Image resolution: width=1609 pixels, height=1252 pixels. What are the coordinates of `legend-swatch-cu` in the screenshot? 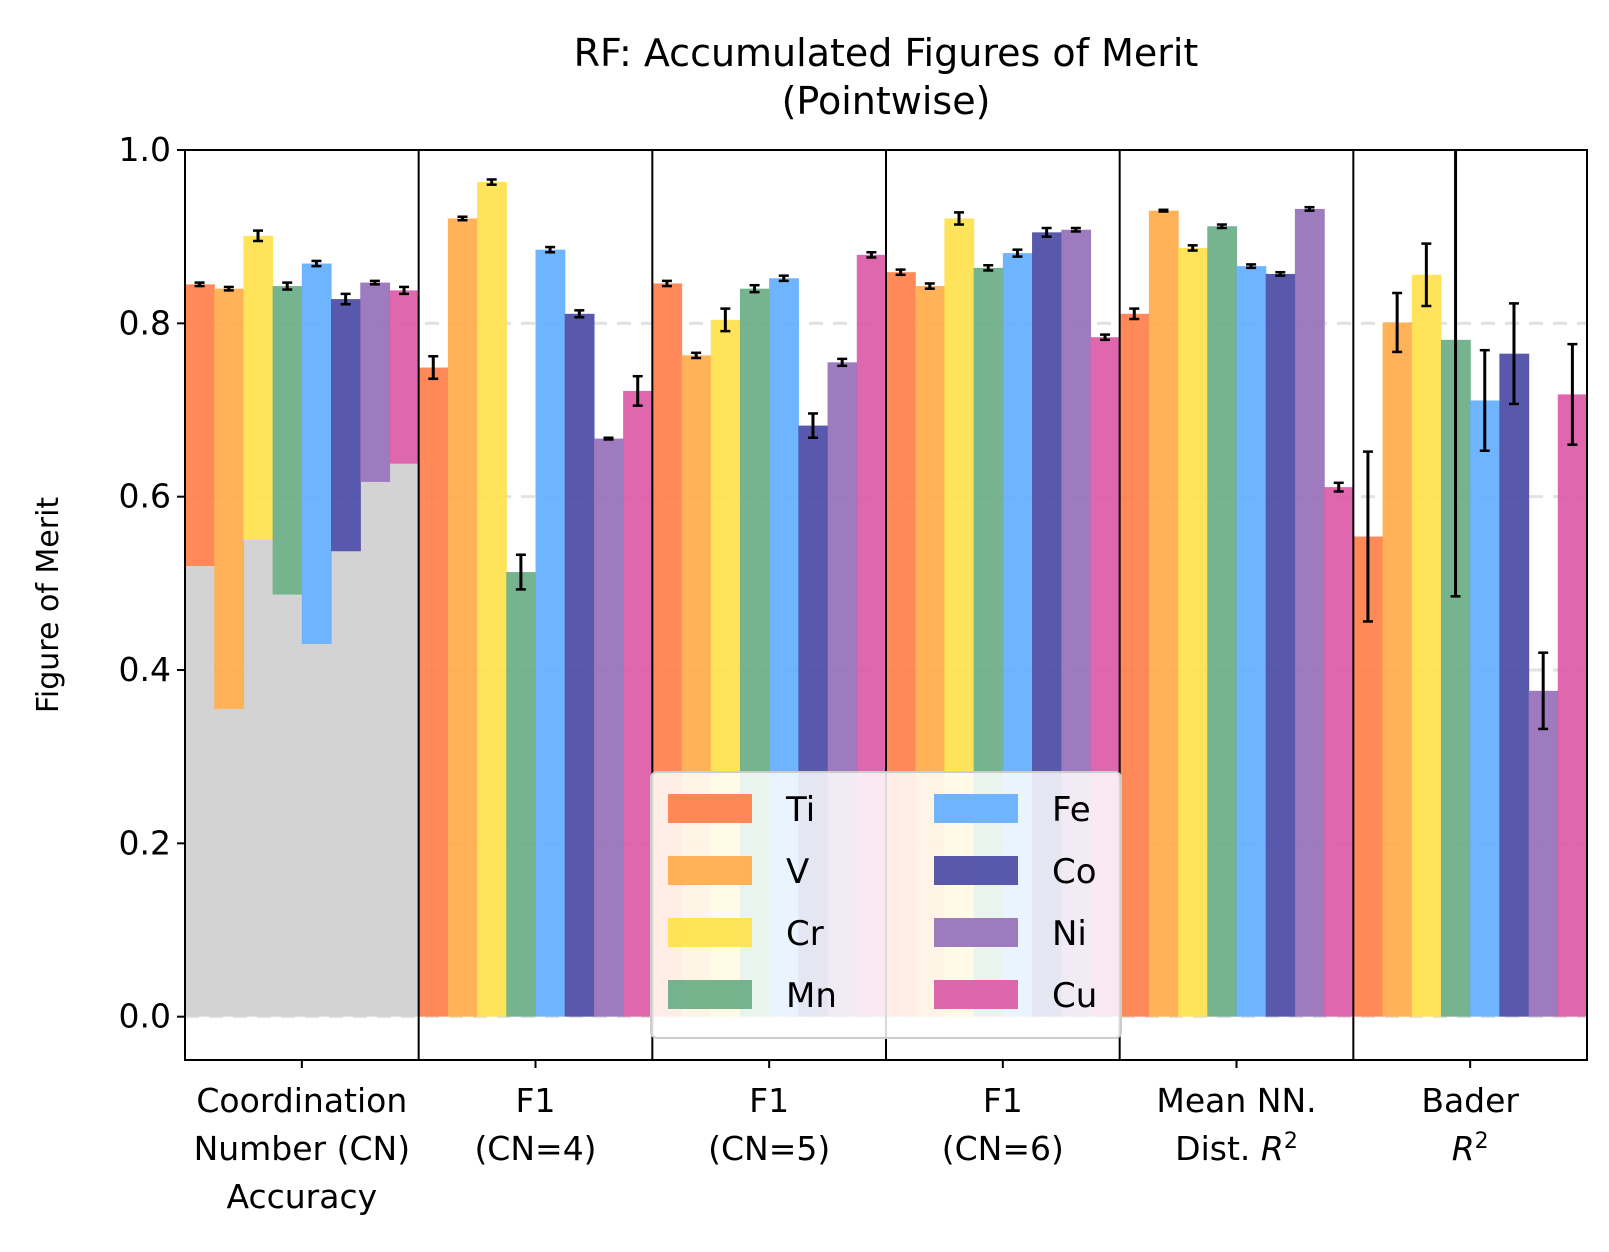 It's located at (976, 994).